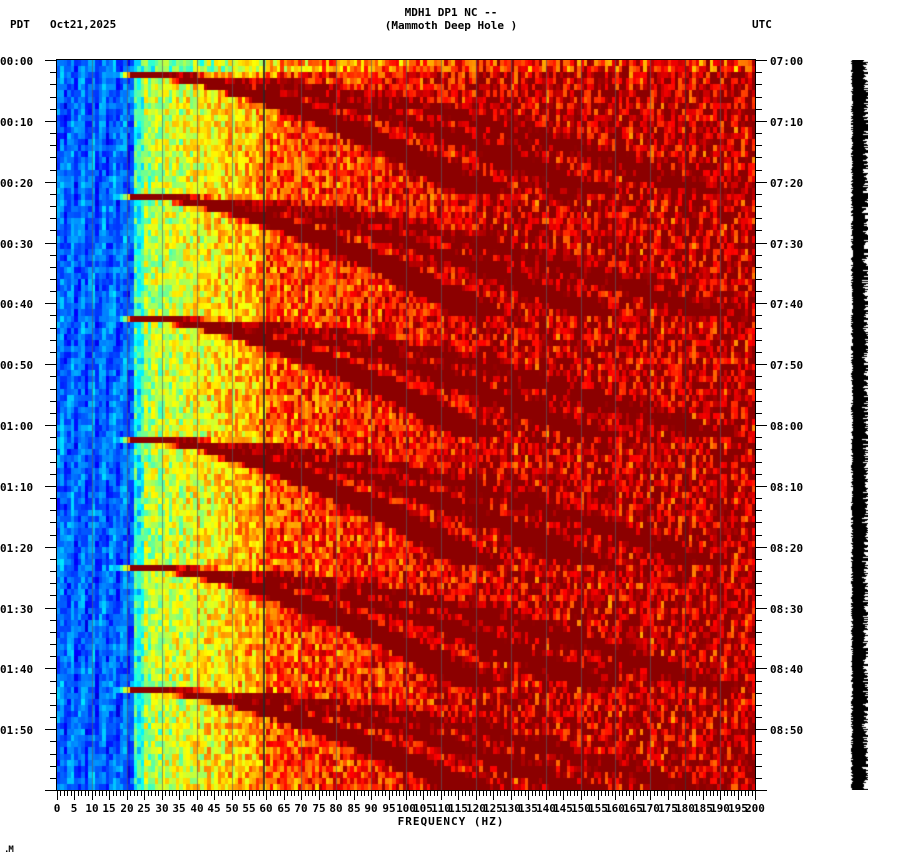 The image size is (902, 864). What do you see at coordinates (144, 808) in the screenshot?
I see `x-axis-tick-label: 25` at bounding box center [144, 808].